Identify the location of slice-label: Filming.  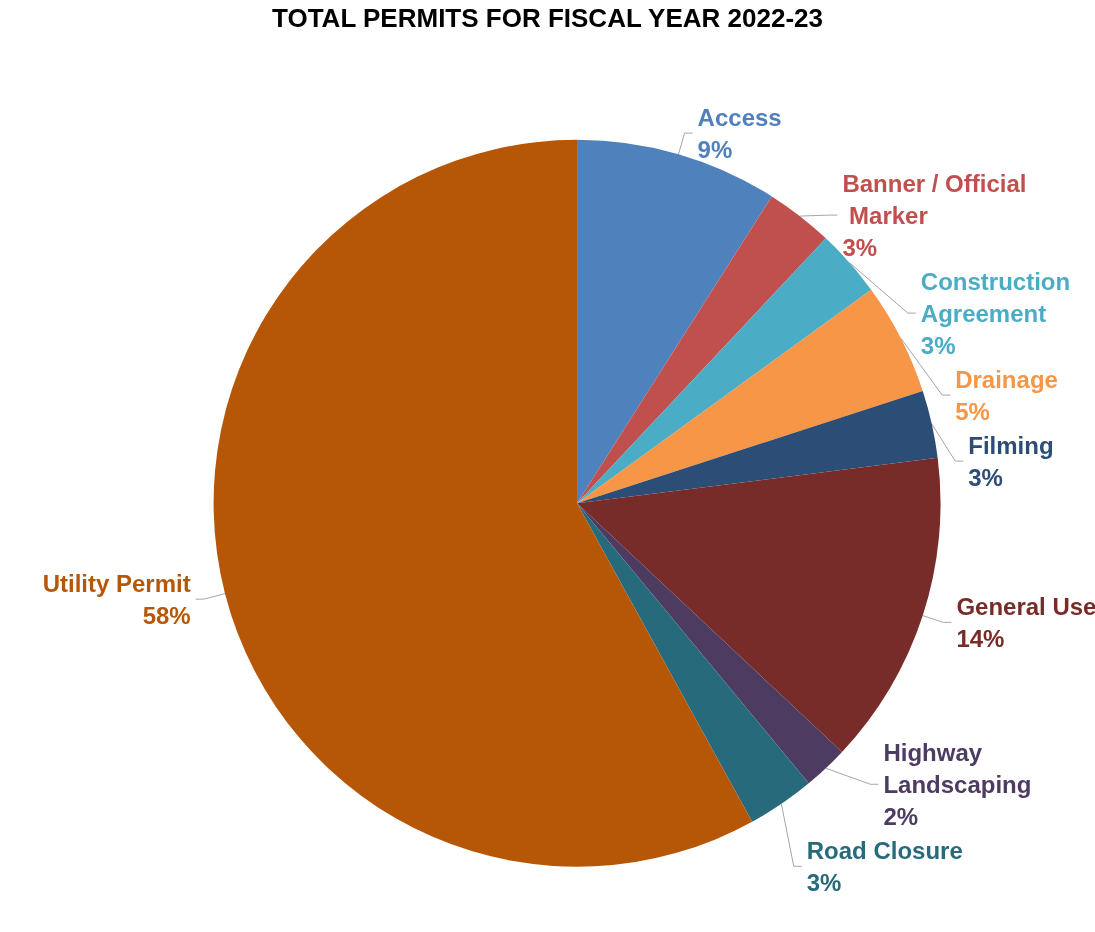
(1011, 445).